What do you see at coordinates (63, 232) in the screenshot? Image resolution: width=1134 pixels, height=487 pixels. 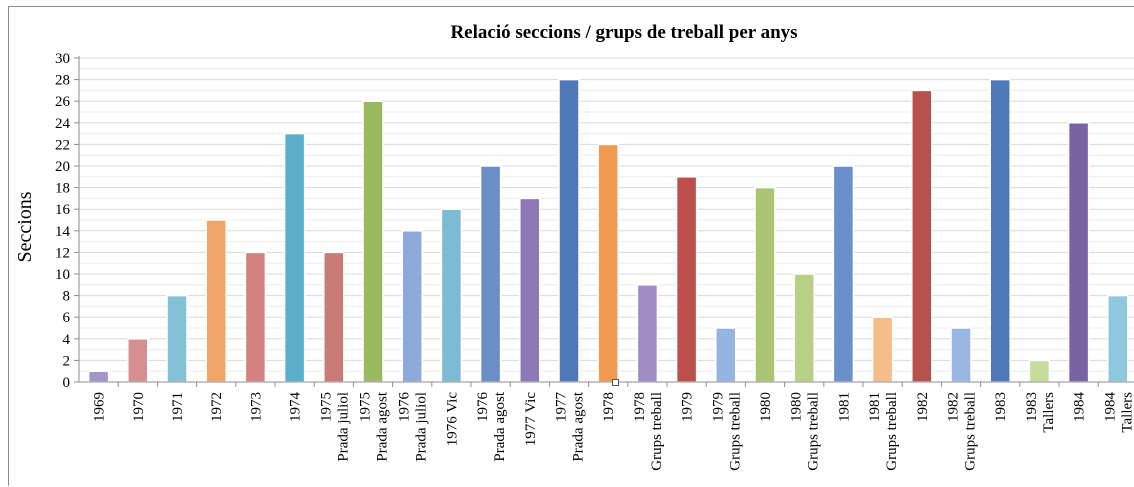 I see `y-tick-label: 14` at bounding box center [63, 232].